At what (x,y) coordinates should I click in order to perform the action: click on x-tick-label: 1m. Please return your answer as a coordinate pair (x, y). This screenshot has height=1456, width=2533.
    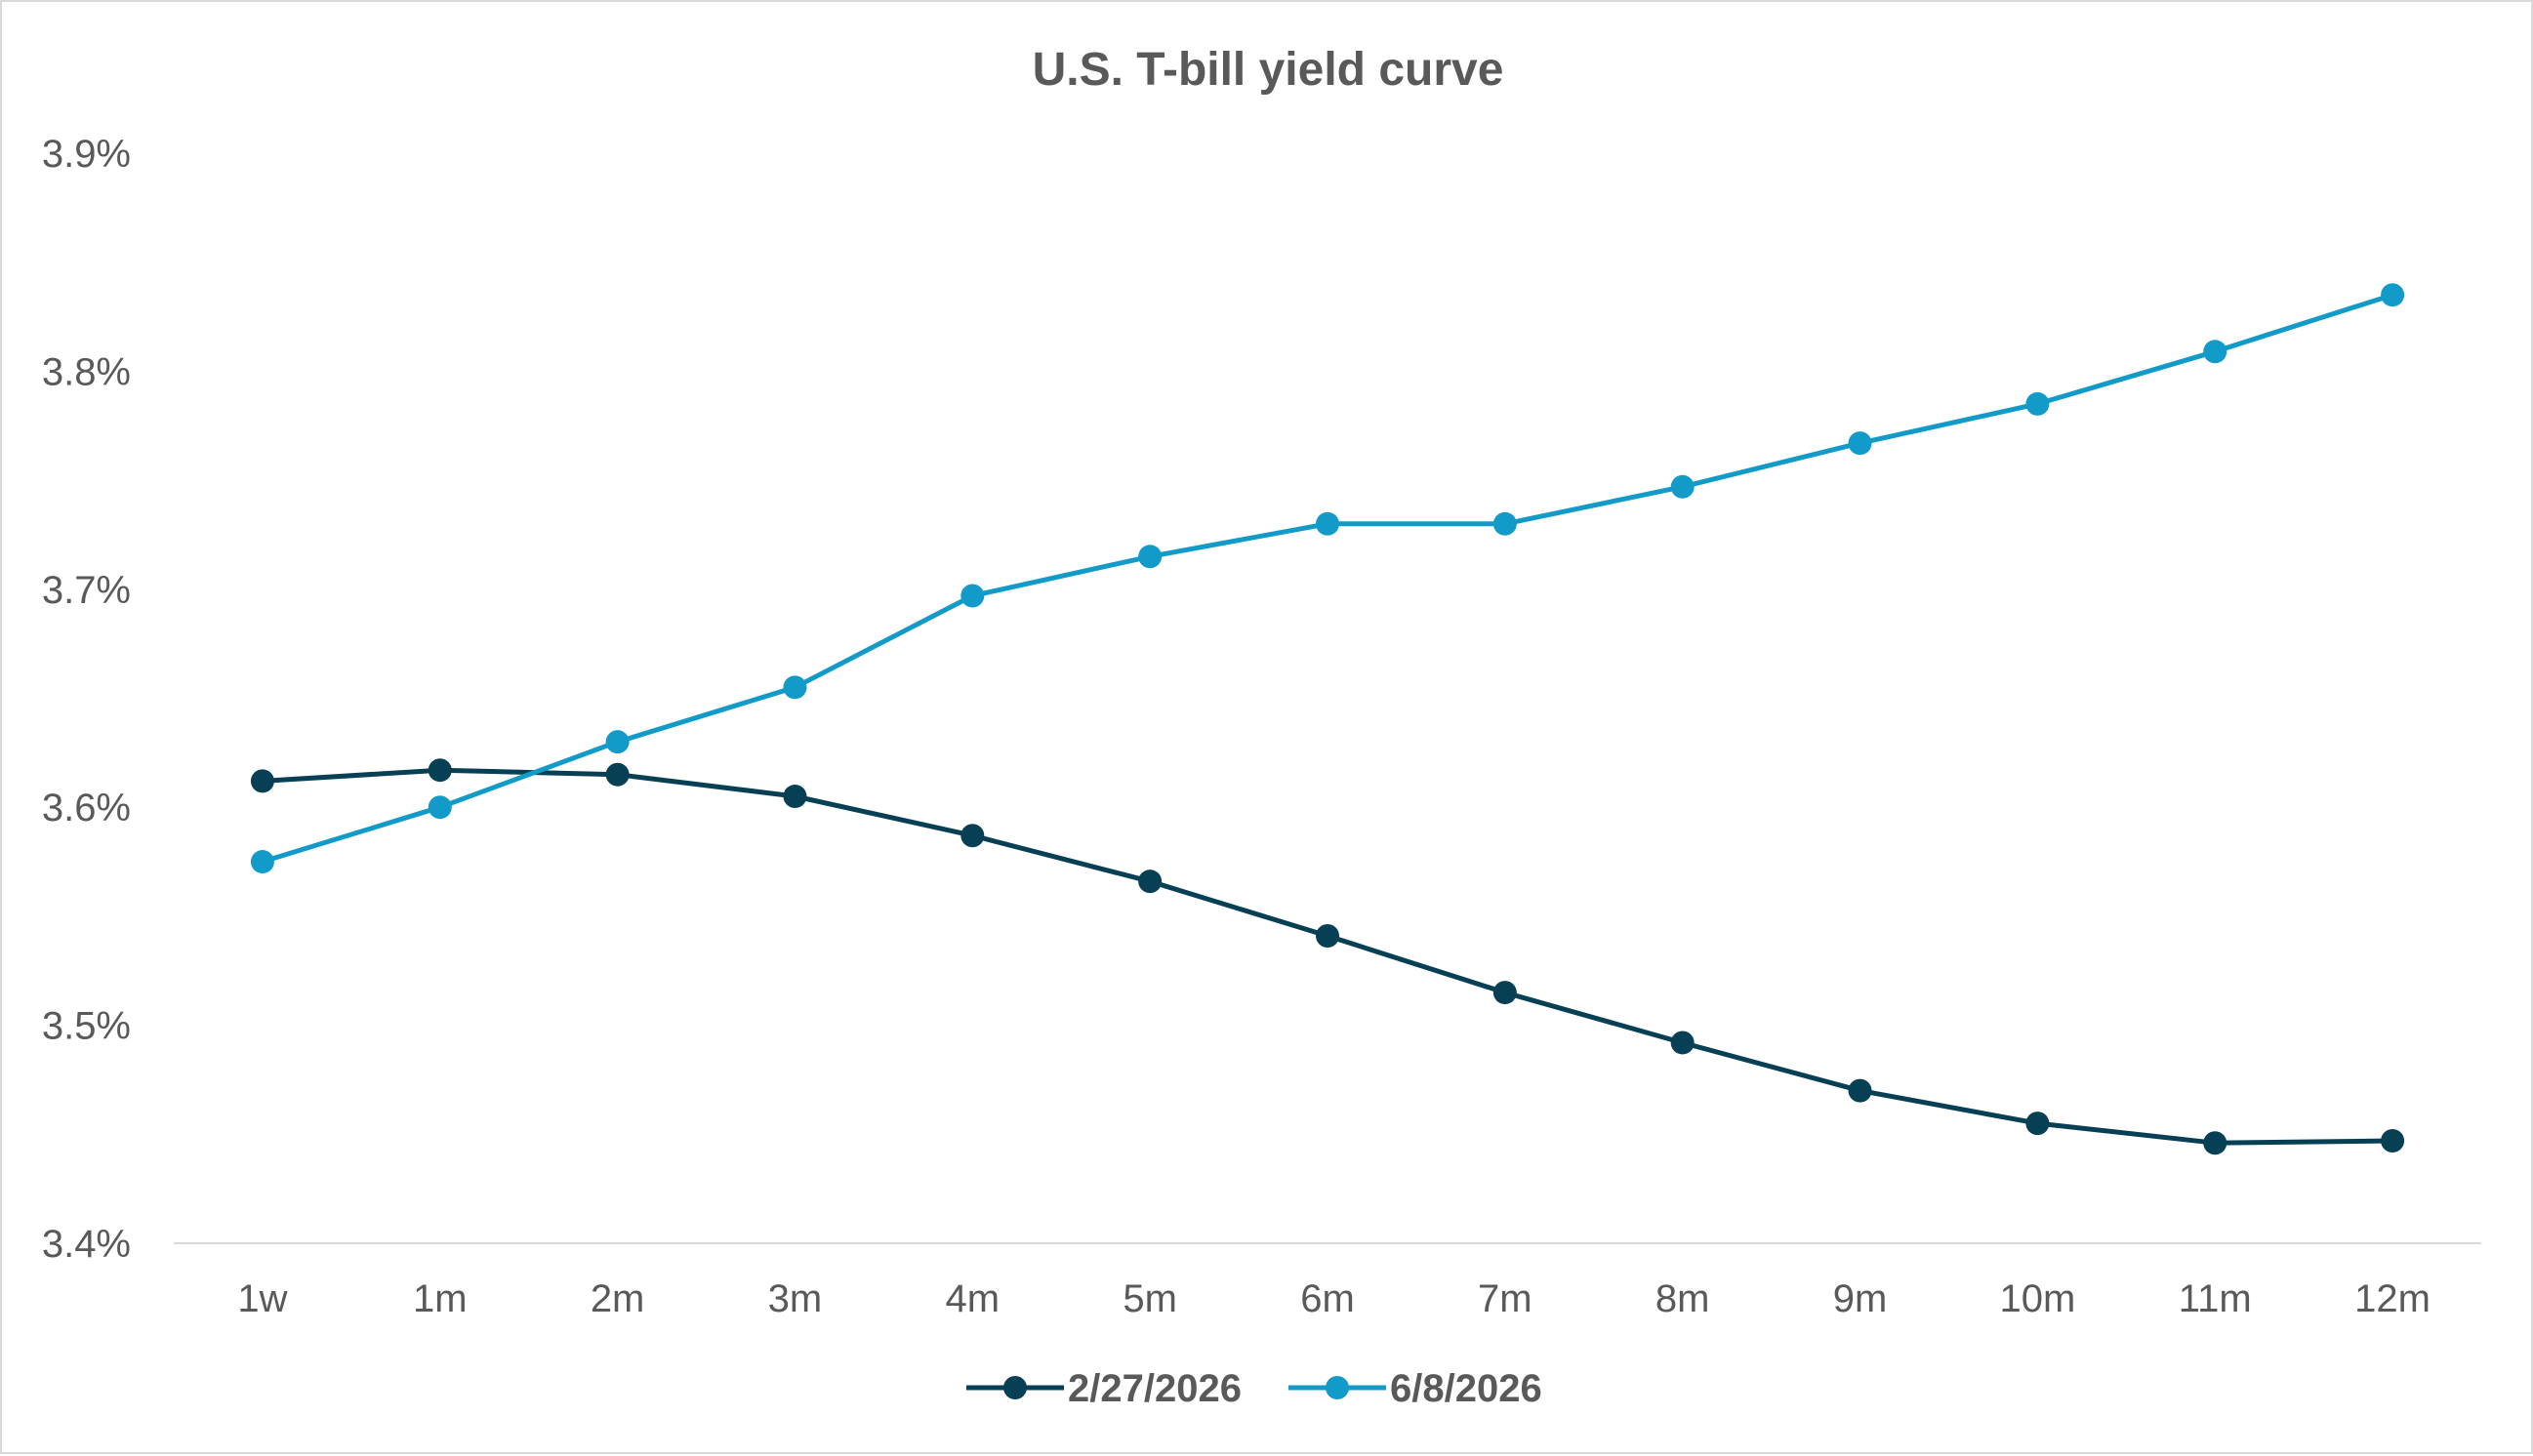
    Looking at the image, I should click on (441, 1298).